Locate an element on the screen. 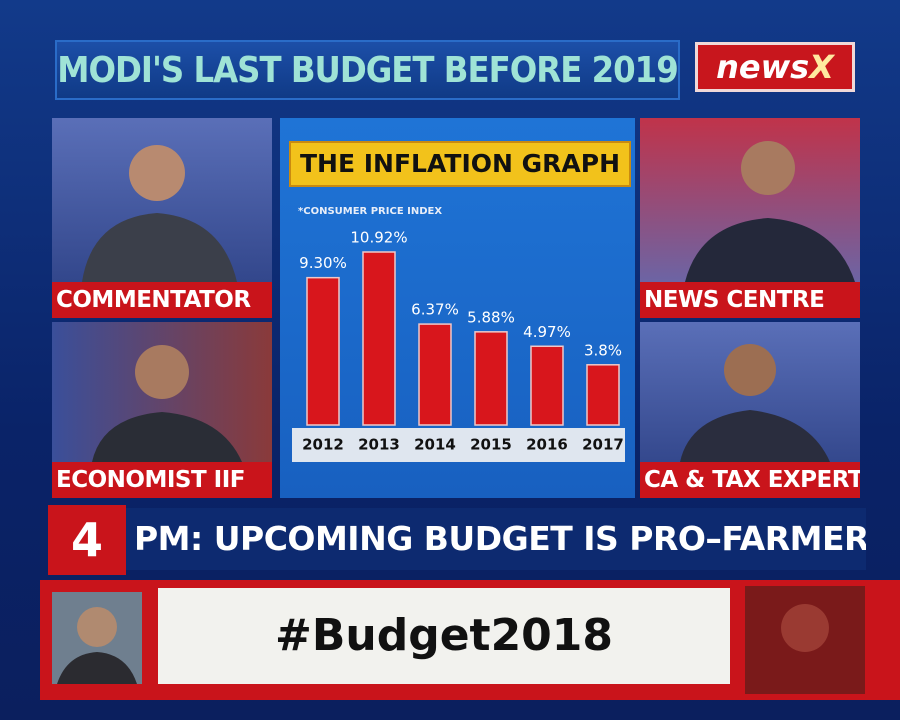 Image resolution: width=900 pixels, height=720 pixels. video-panel: CA & TAX EXPERT is located at coordinates (750, 410).